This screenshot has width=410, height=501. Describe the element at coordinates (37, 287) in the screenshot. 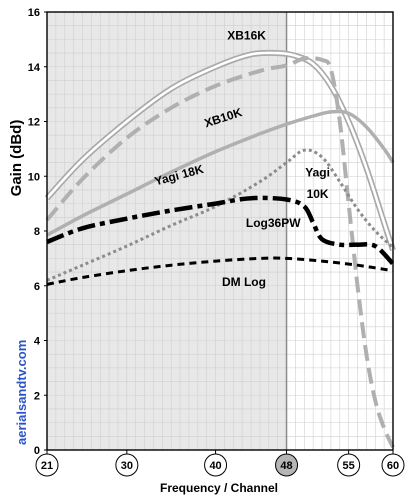

I see `y-tick-label: 6` at that location.